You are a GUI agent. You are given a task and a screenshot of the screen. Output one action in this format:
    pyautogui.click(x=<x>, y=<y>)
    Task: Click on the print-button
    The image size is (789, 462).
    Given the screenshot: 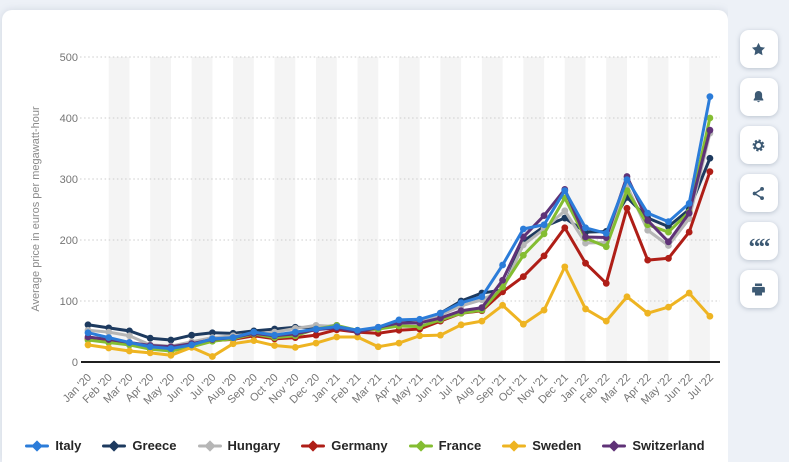 What is the action you would take?
    pyautogui.click(x=758, y=289)
    